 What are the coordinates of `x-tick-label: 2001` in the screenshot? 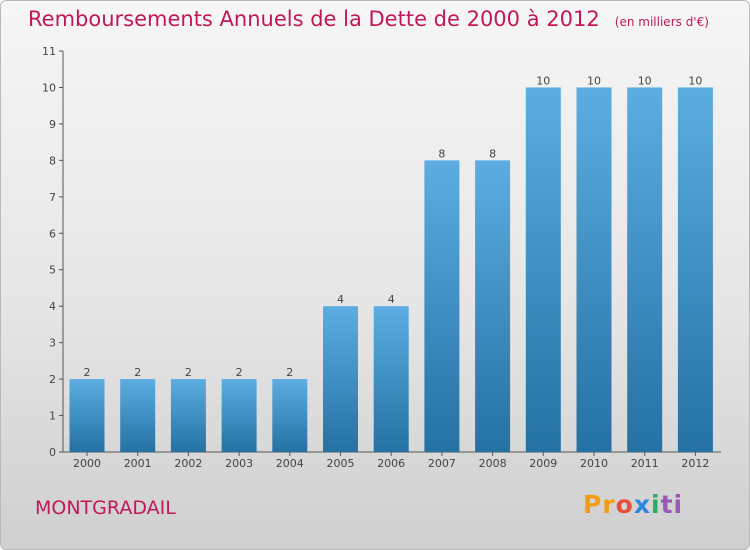 It's located at (138, 463).